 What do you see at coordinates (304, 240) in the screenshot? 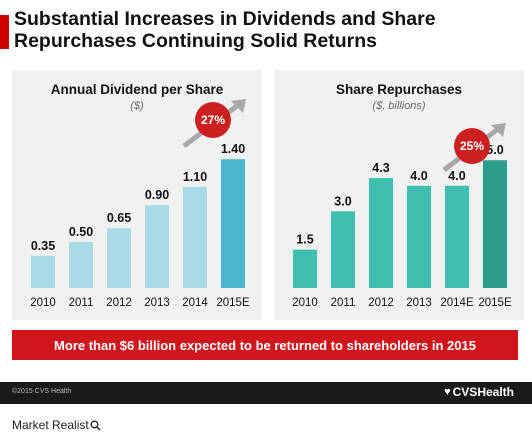
I see `bar-value-label: 1.5` at bounding box center [304, 240].